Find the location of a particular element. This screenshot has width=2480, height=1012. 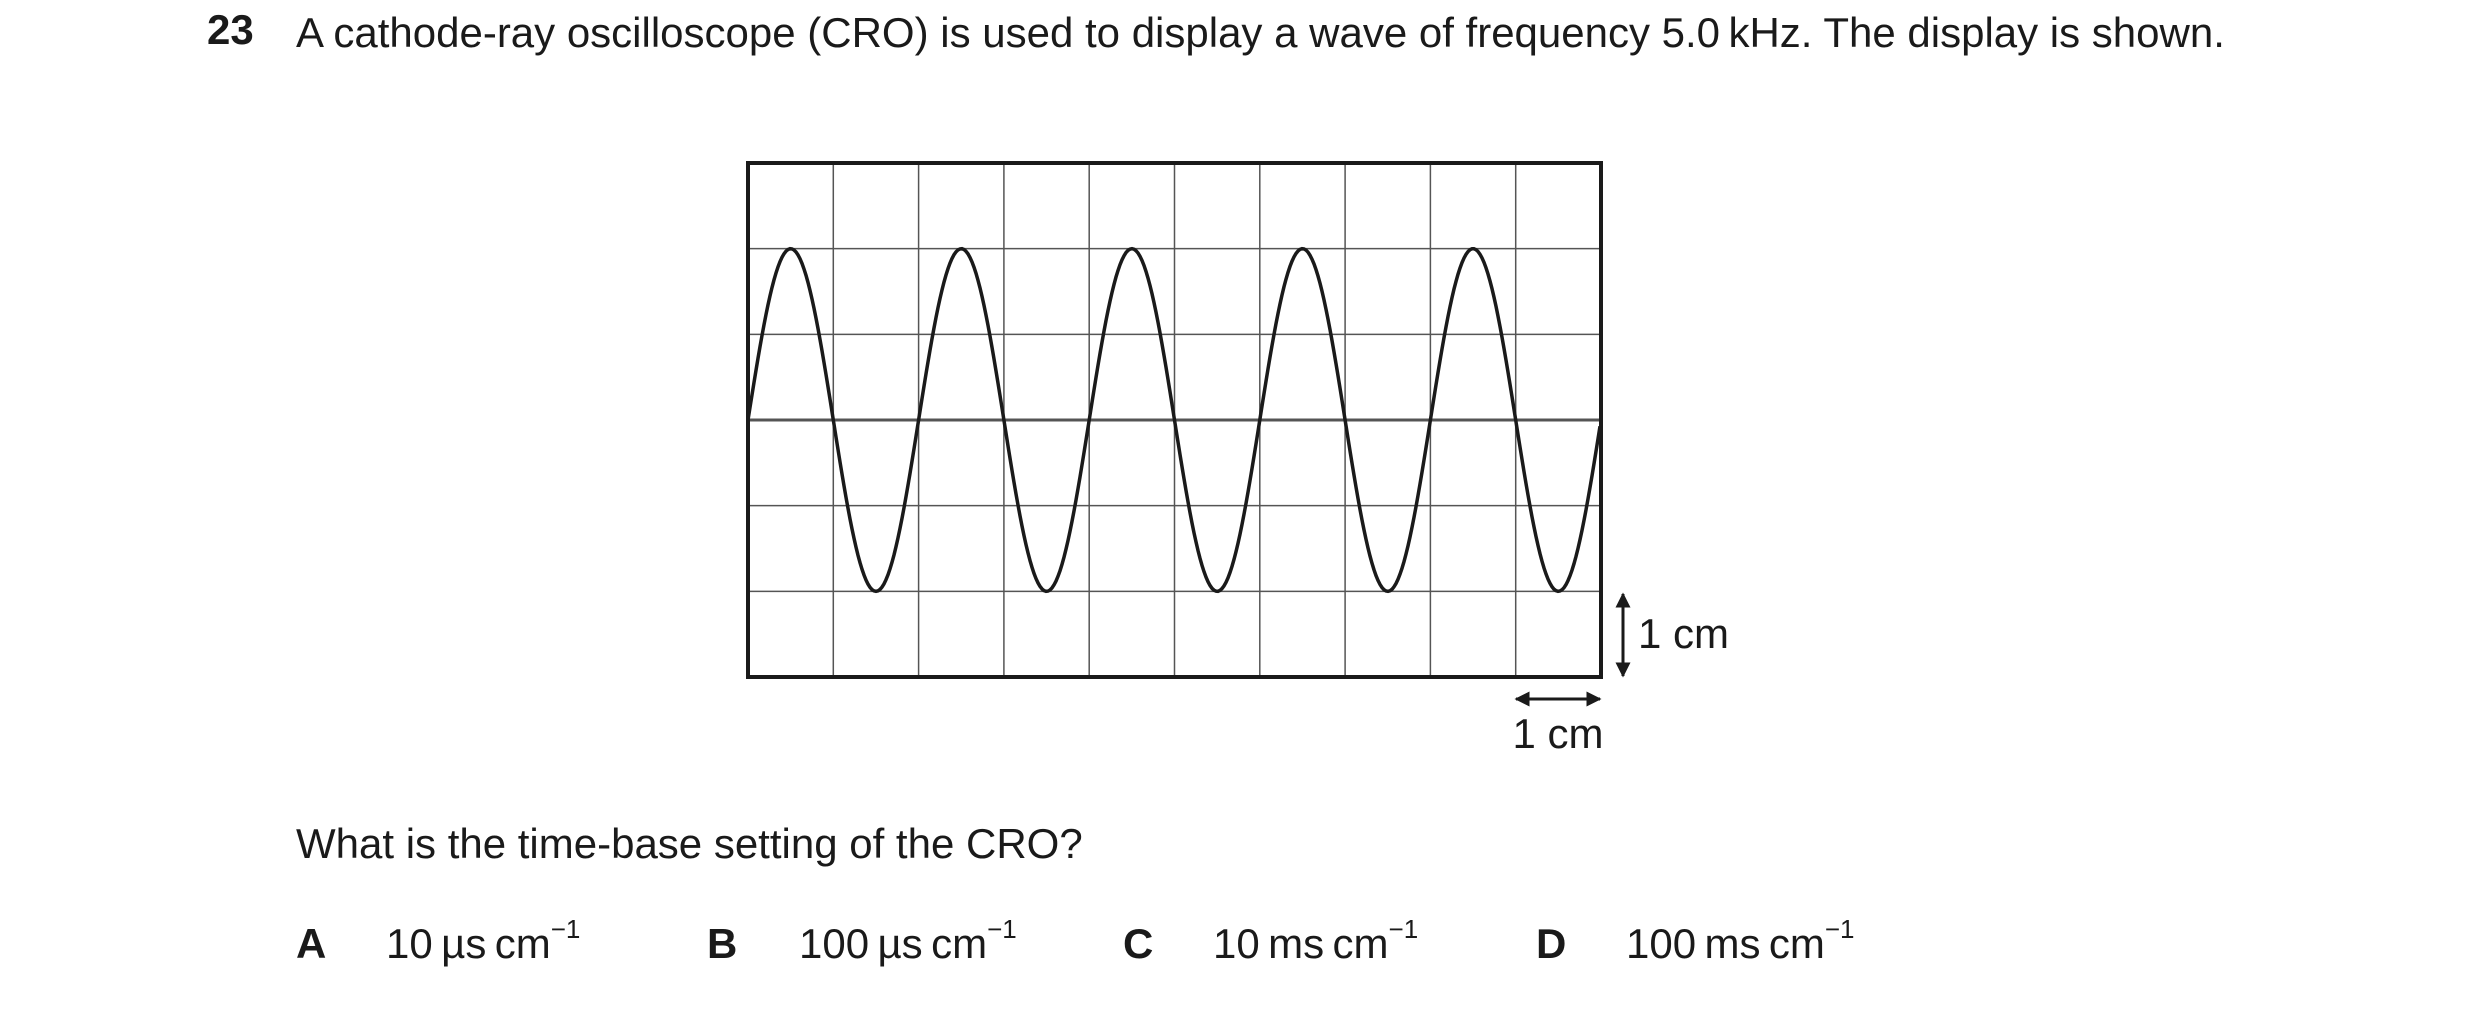

sine-wave is located at coordinates (1174, 420).